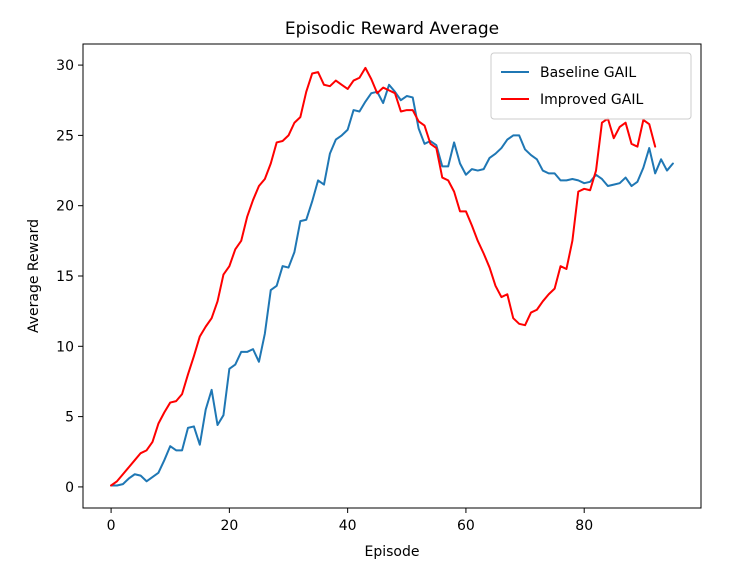 This screenshot has width=742, height=566. I want to click on legend-label: Baseline GAIL, so click(588, 73).